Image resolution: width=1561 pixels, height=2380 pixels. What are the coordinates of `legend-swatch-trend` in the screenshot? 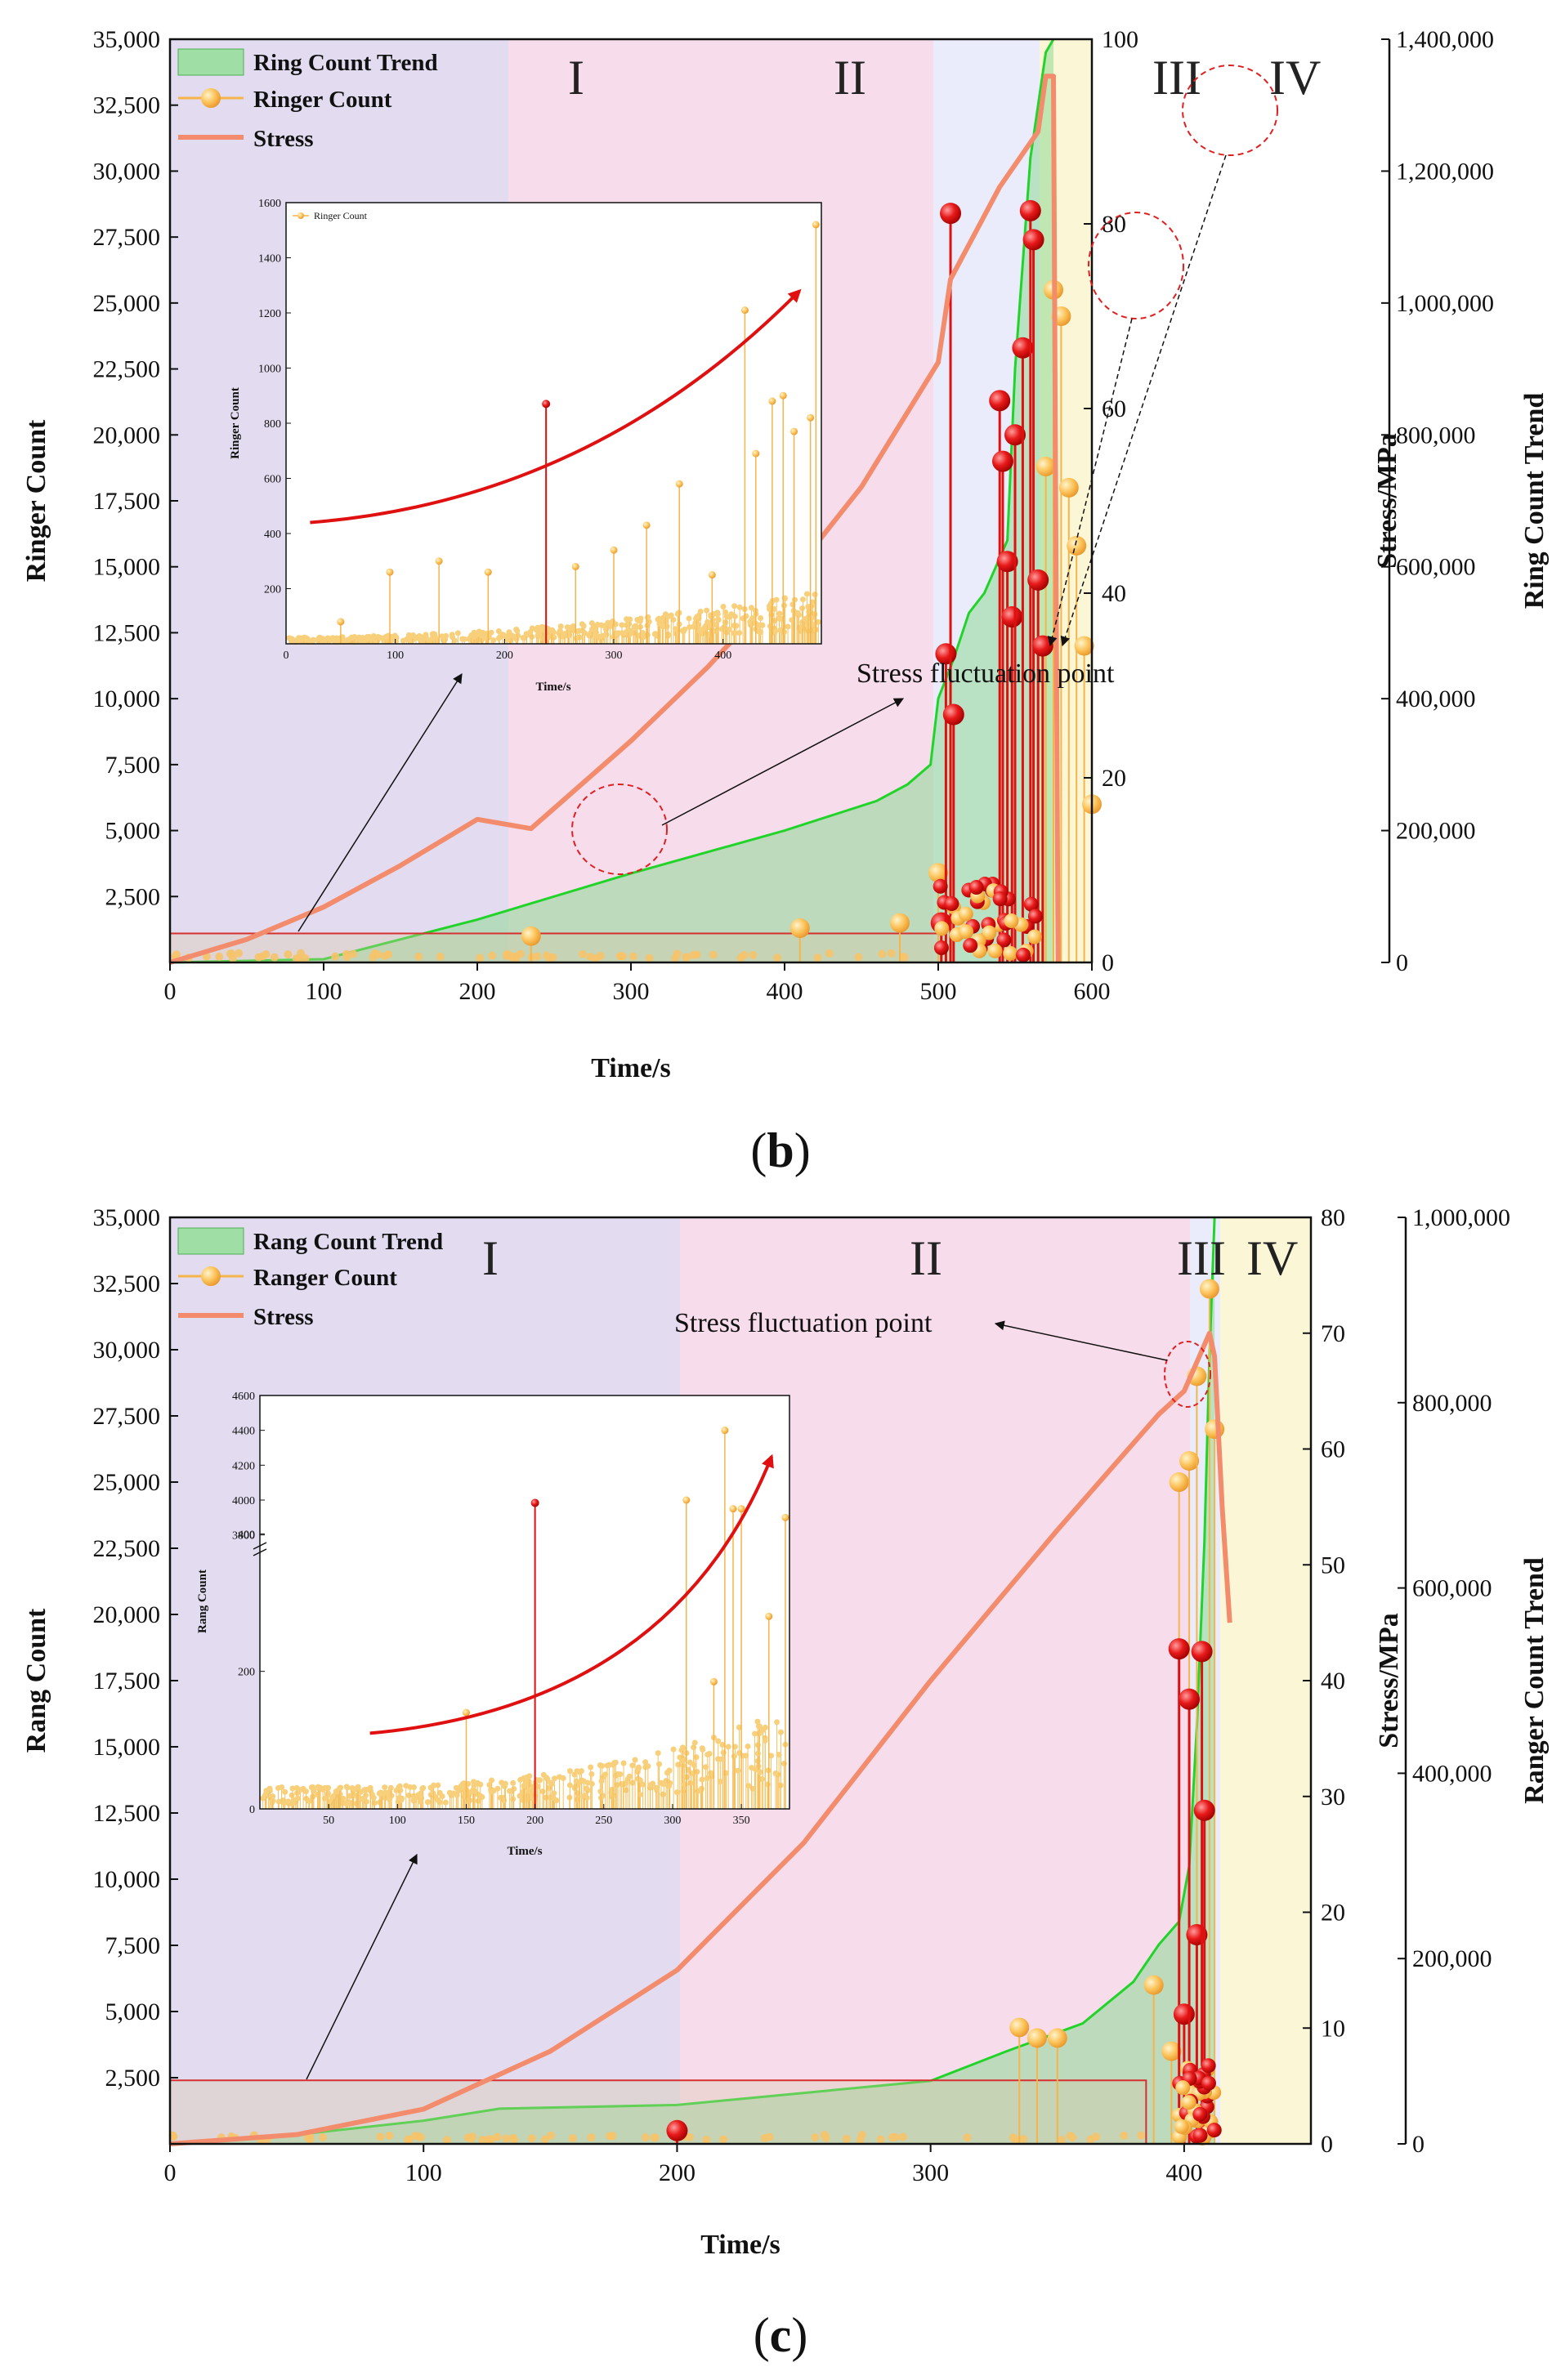 It's located at (210, 1241).